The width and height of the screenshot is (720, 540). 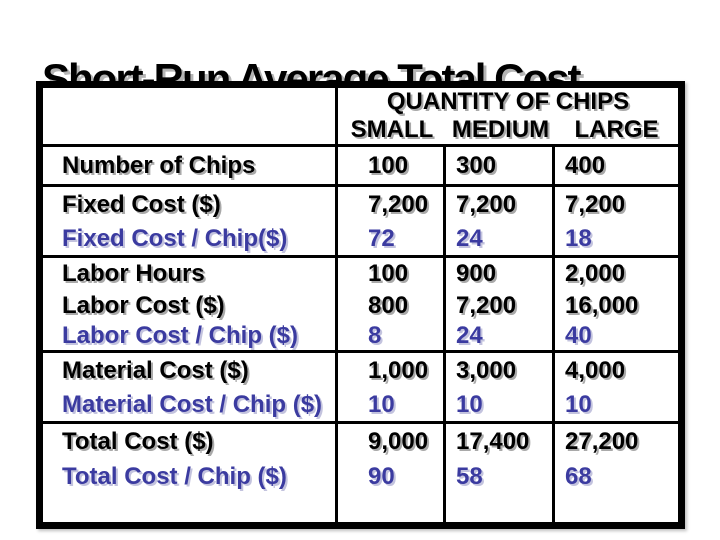 What do you see at coordinates (392, 337) in the screenshot?
I see `cell-value-small: 8` at bounding box center [392, 337].